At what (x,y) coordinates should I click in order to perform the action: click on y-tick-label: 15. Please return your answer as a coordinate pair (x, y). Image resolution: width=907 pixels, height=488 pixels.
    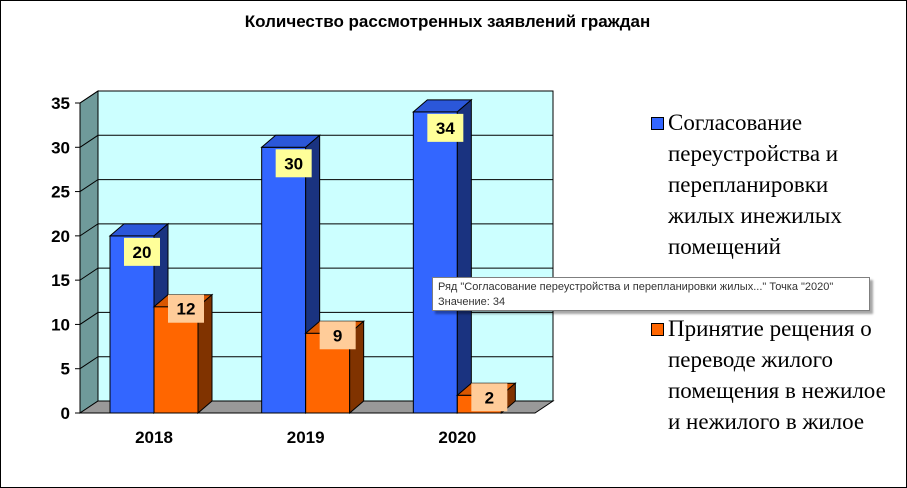
    Looking at the image, I should click on (60, 280).